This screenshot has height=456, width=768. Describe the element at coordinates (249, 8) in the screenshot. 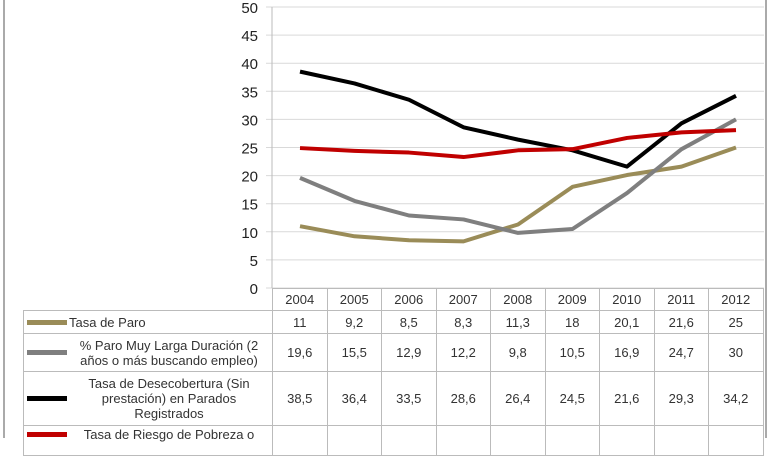

I see `y-tick-label: 50` at that location.